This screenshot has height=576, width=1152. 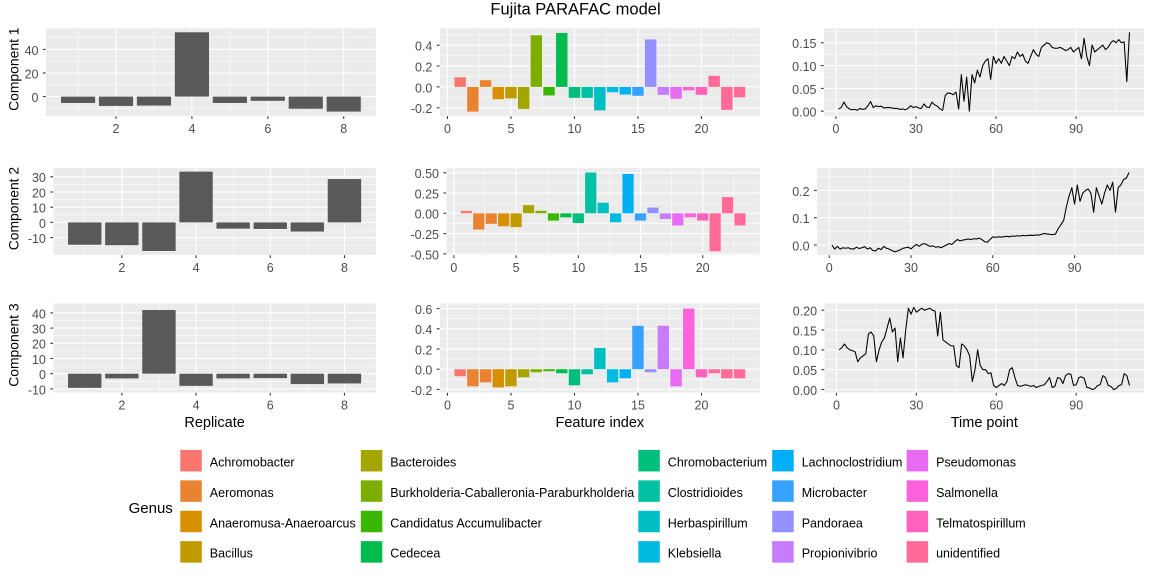 I want to click on svg-text: Telmatospirillum, so click(x=981, y=523).